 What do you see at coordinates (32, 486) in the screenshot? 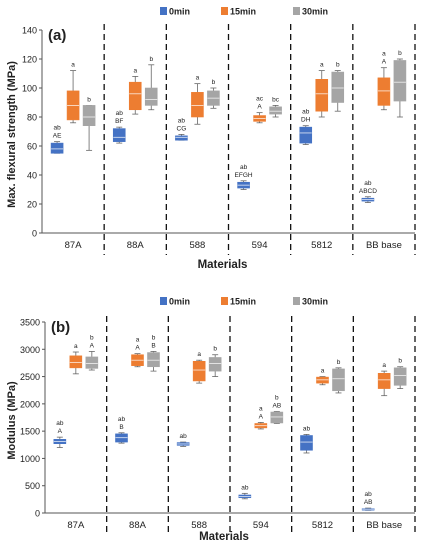
I see `y-tick-label: 500` at bounding box center [32, 486].